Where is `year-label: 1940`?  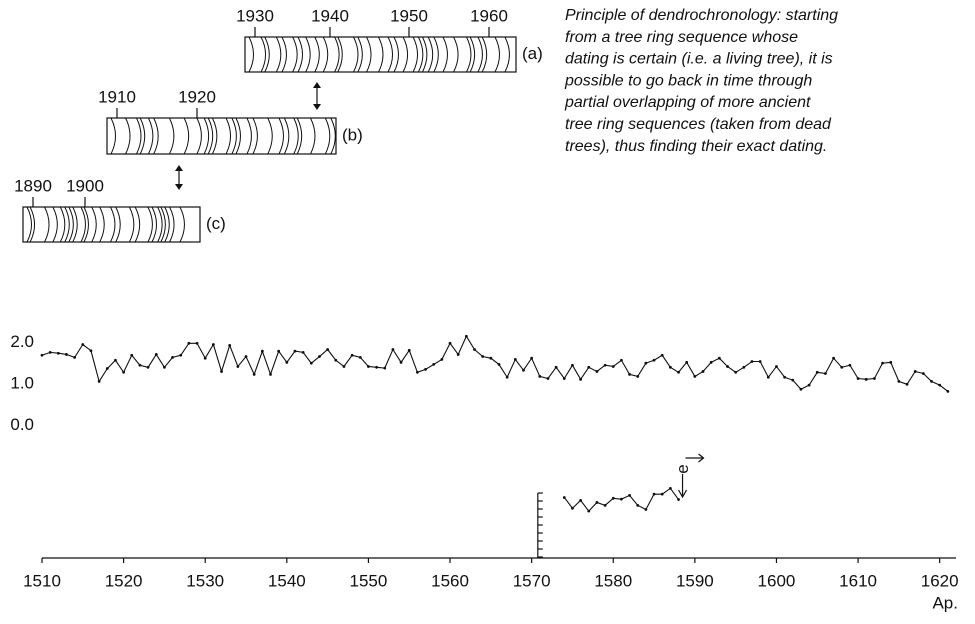 year-label: 1940 is located at coordinates (330, 15).